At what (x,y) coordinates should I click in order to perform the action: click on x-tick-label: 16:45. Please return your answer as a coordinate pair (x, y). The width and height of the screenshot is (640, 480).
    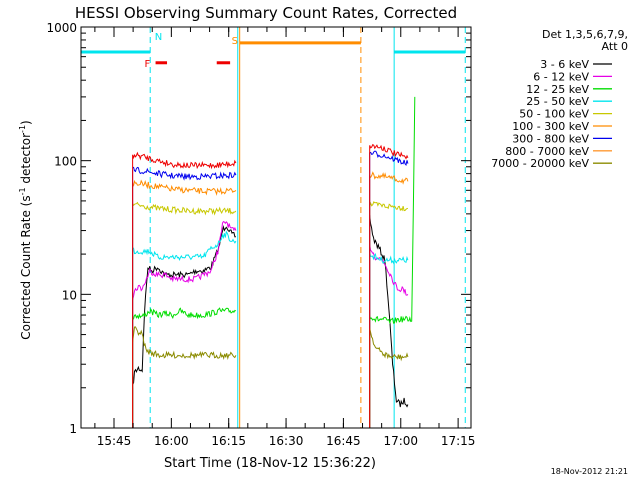
    Looking at the image, I should click on (343, 441).